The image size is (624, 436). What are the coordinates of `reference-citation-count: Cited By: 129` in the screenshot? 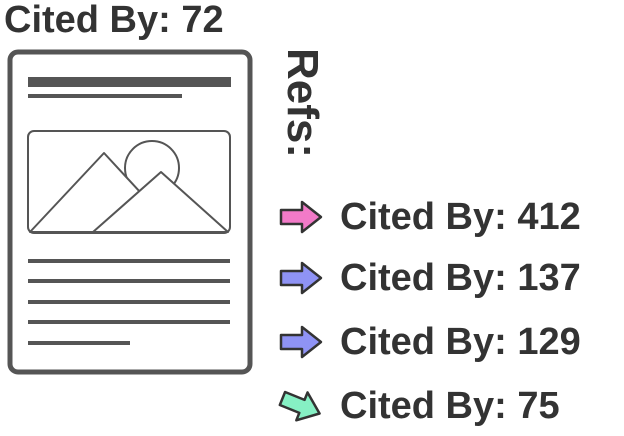 It's located at (460, 342).